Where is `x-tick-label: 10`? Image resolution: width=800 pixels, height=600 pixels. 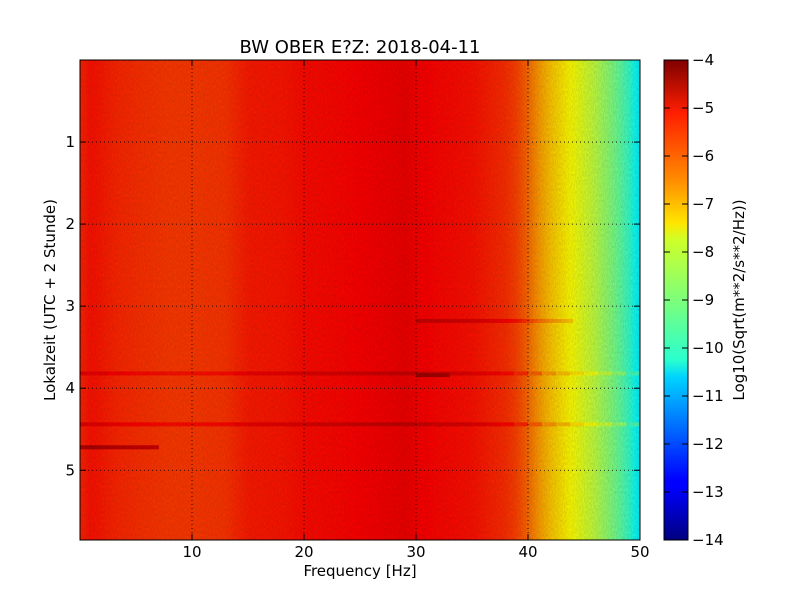
x-tick-label: 10 is located at coordinates (191, 552).